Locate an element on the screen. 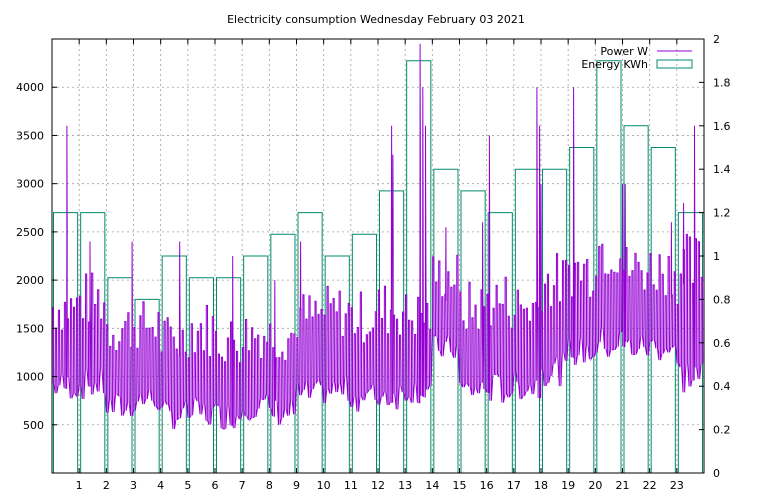  x-tick-label: 23 is located at coordinates (677, 485).